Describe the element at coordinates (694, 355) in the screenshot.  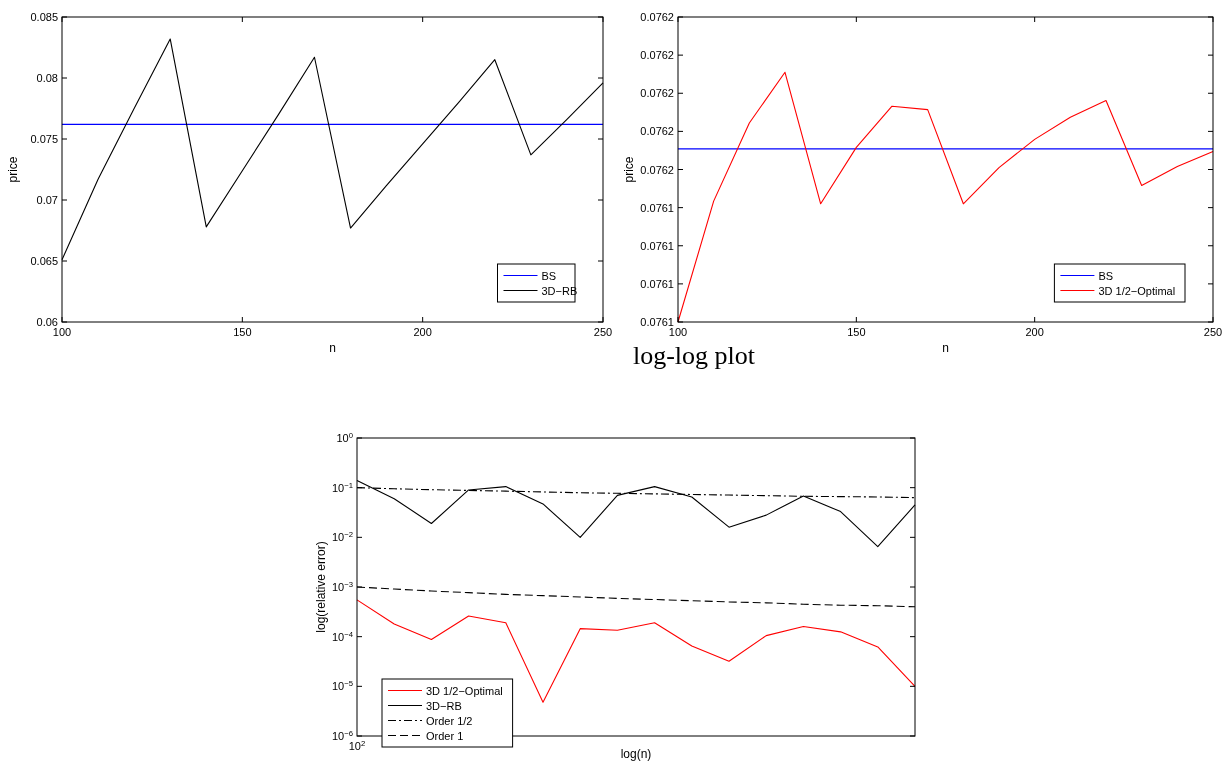
I see `chart-title: log-log plot` at that location.